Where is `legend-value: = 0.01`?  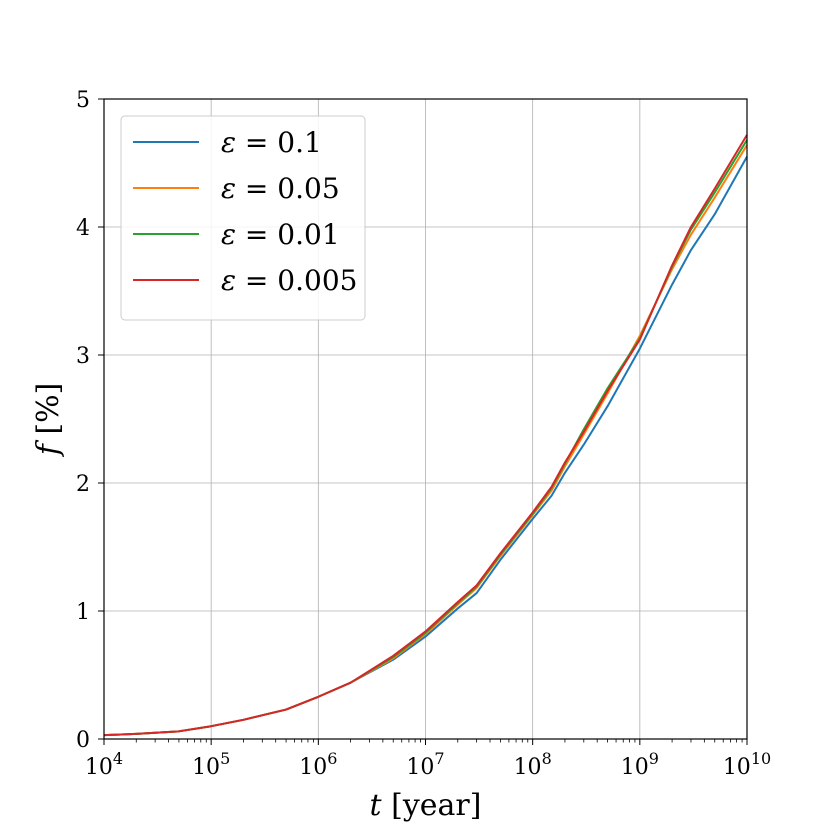
legend-value: = 0.01 is located at coordinates (288, 234).